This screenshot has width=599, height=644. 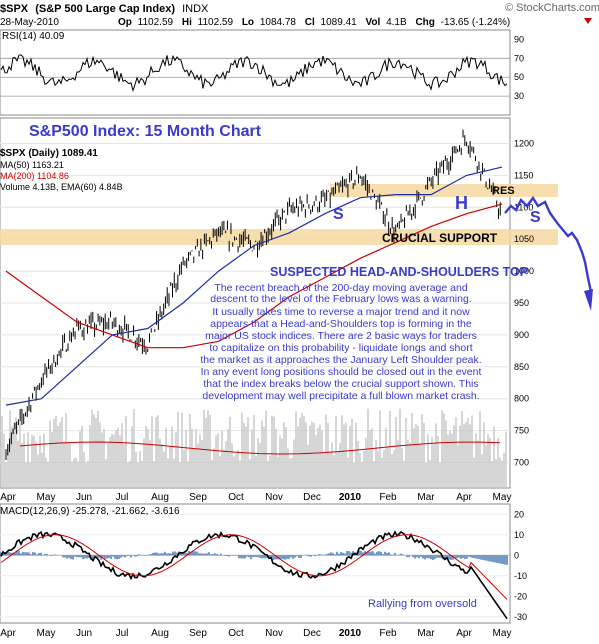 I want to click on rsi-panel: RSI(14) 40.09 90 70 50 30, so click(x=262, y=72).